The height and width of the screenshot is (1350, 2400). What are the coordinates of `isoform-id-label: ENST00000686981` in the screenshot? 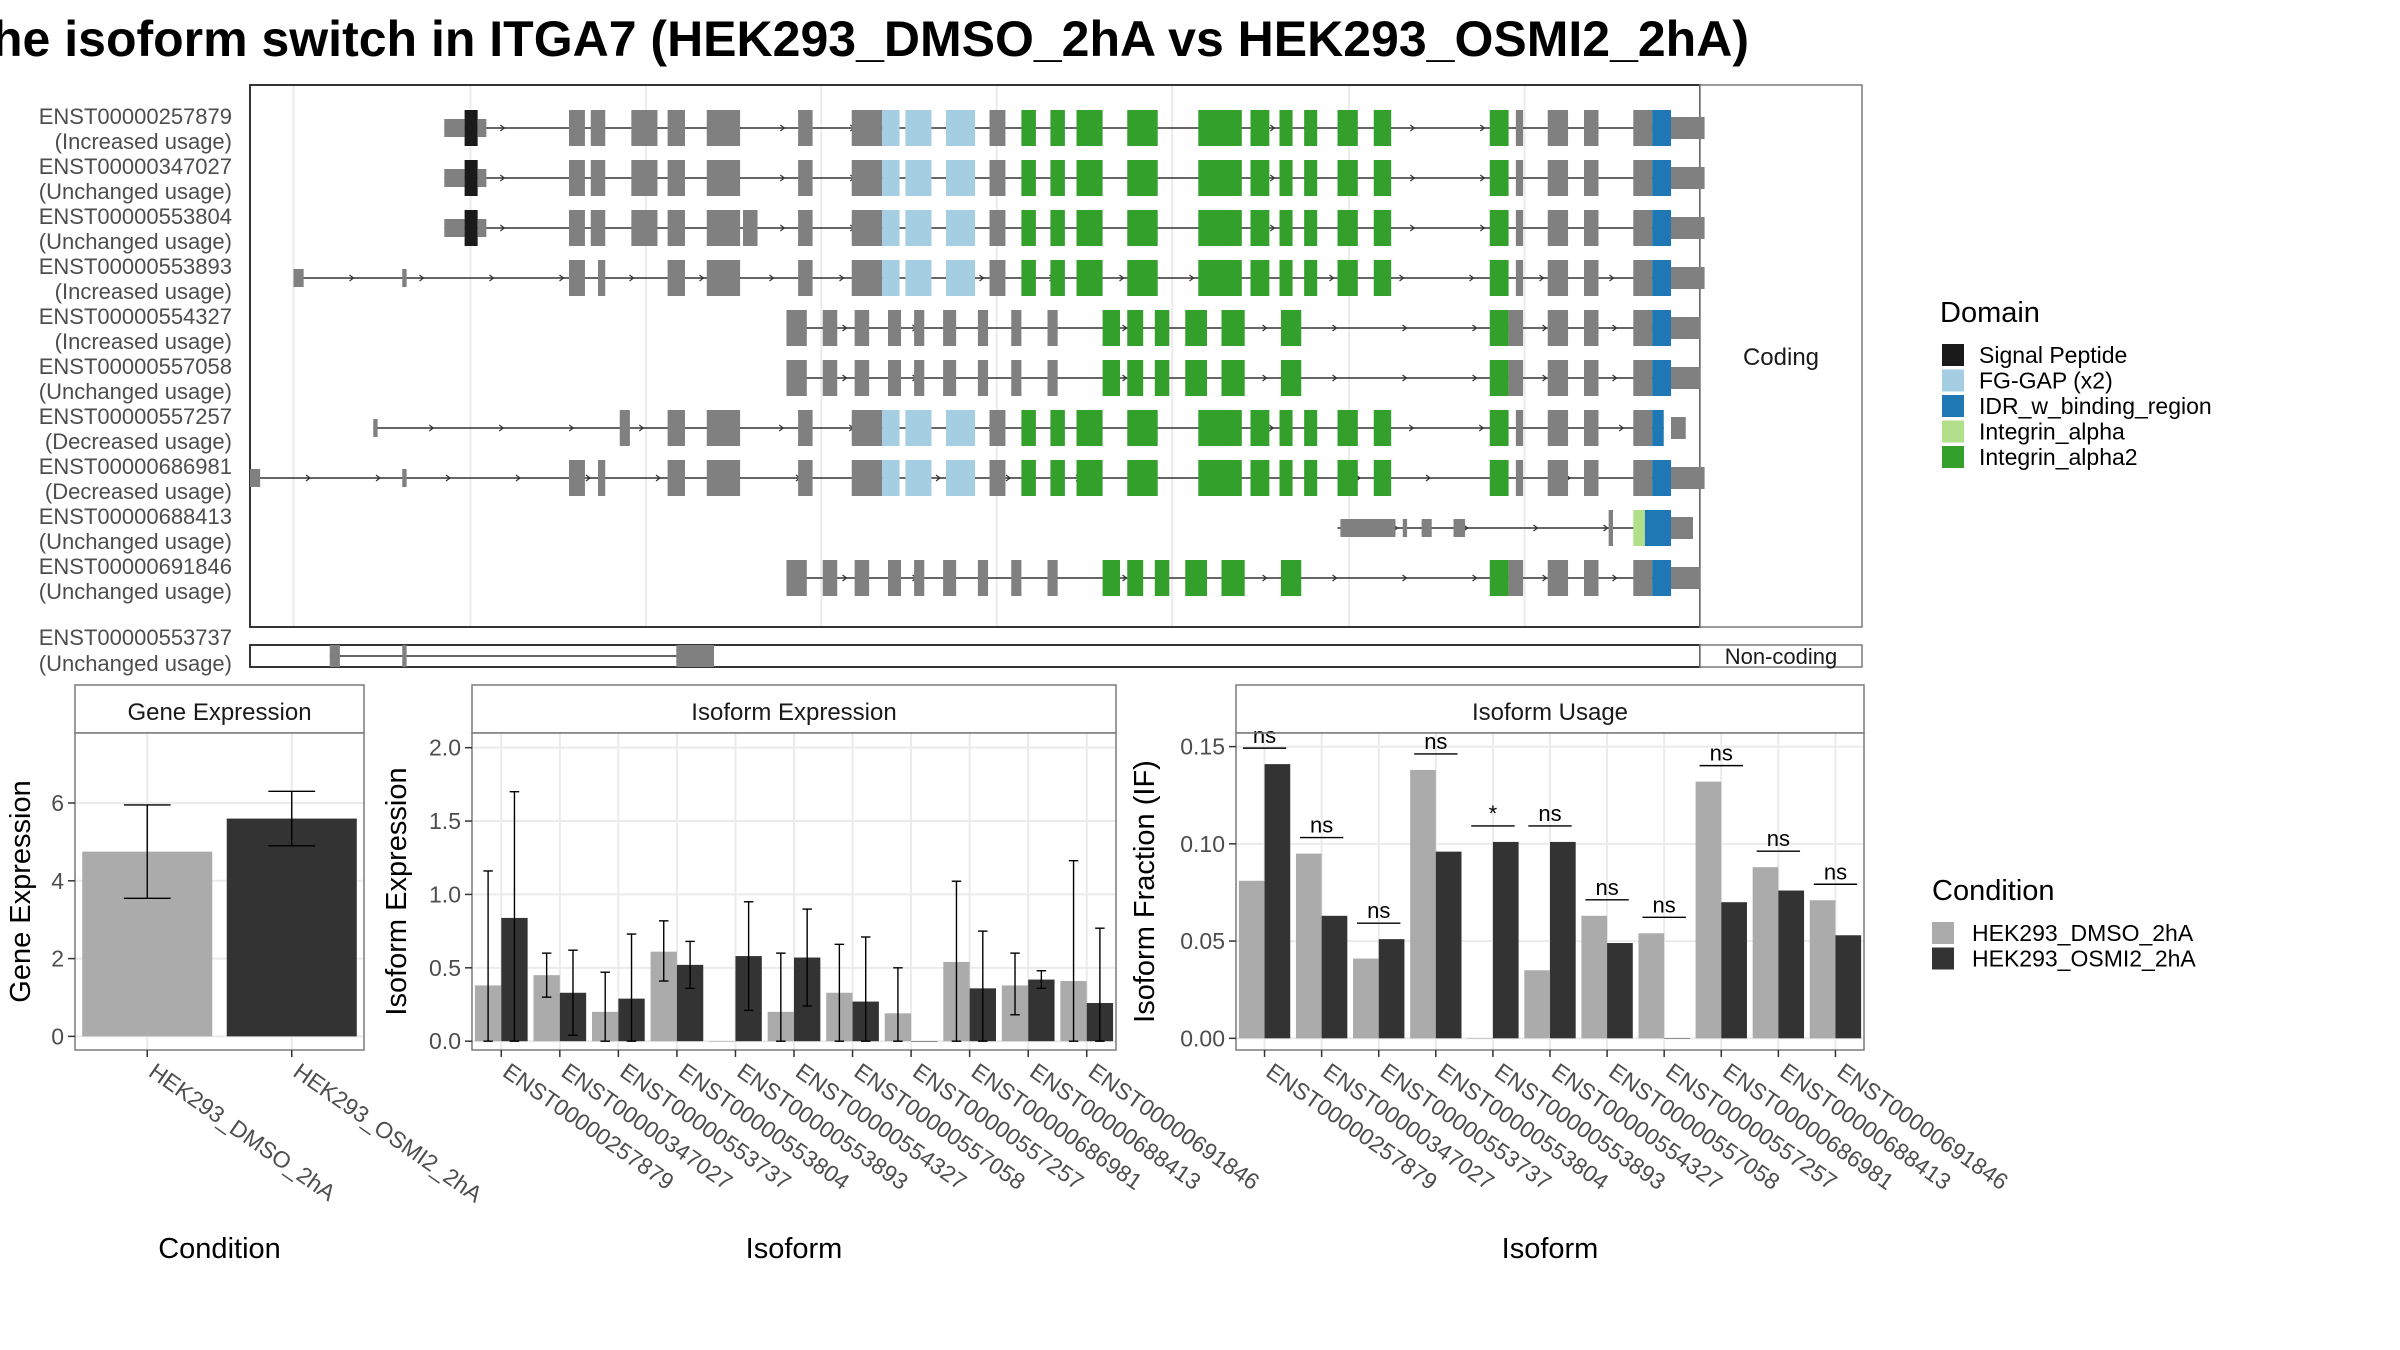 It's located at (135, 466).